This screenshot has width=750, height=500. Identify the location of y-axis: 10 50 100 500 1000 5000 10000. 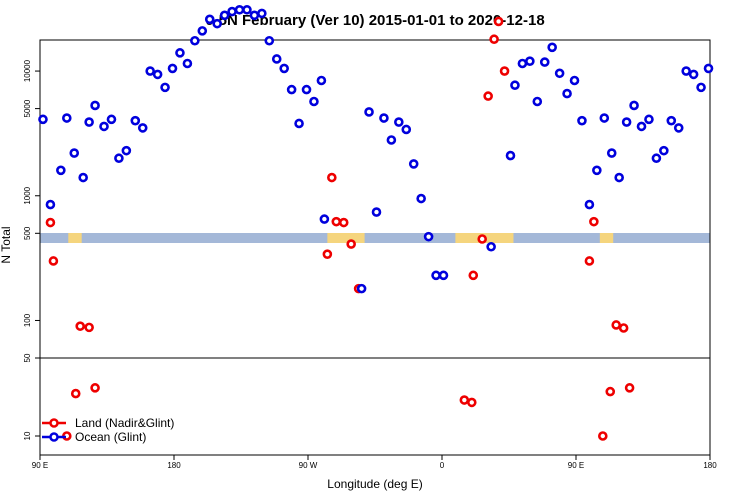
(31, 249).